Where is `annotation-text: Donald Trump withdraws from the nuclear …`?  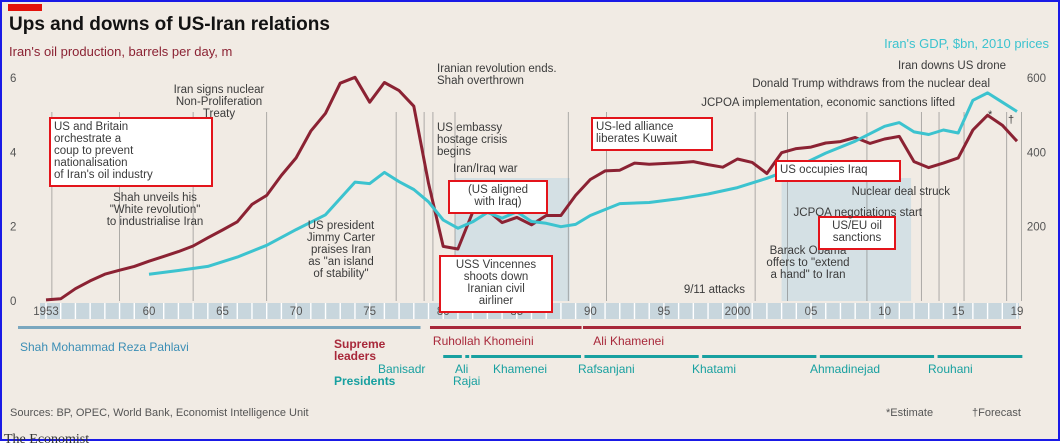
annotation-text: Donald Trump withdraws from the nuclear … is located at coordinates (871, 84).